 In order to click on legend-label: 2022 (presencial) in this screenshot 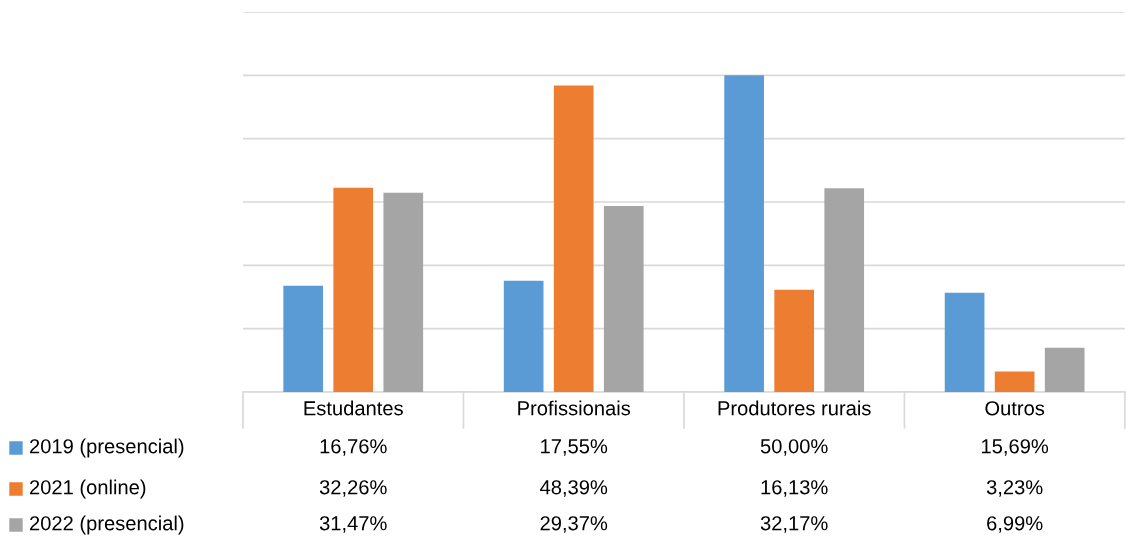, I will do `click(107, 525)`.